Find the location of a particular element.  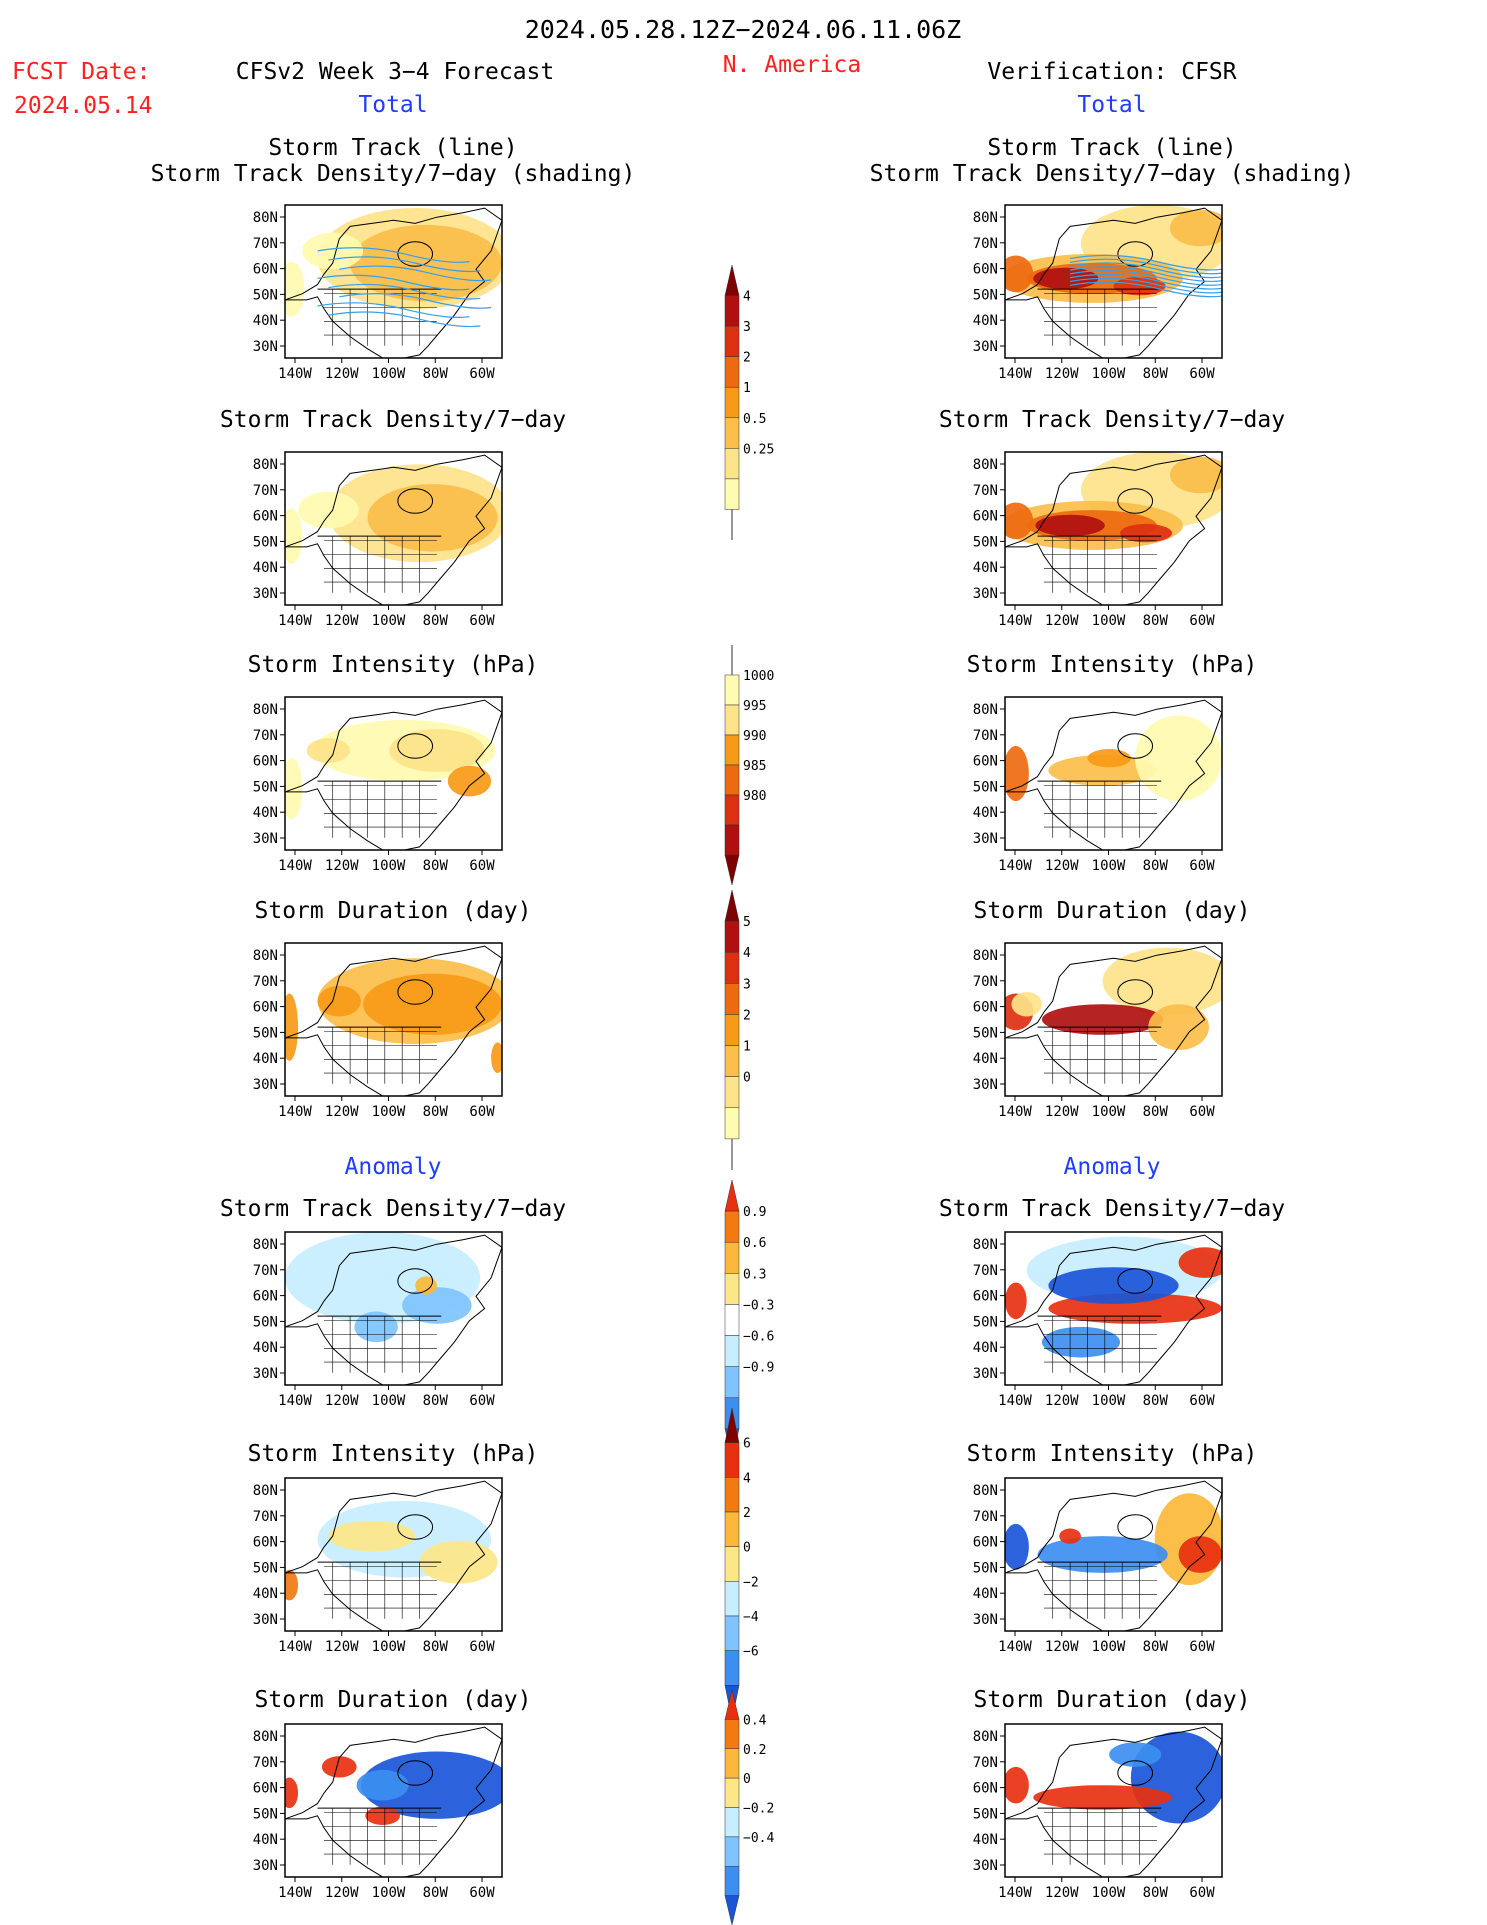

colorbar-label: 0.2 is located at coordinates (754, 1750).